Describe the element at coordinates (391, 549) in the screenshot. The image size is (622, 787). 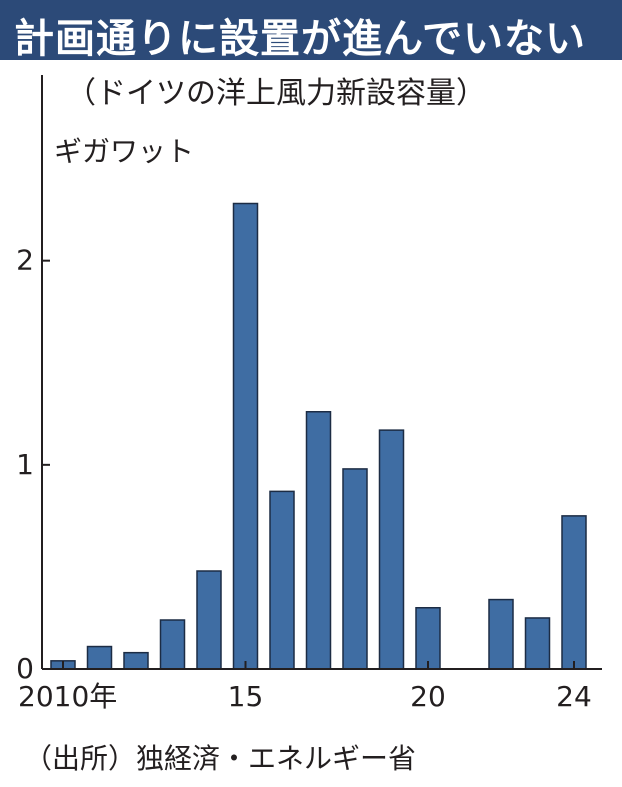
I see `bar-2019` at that location.